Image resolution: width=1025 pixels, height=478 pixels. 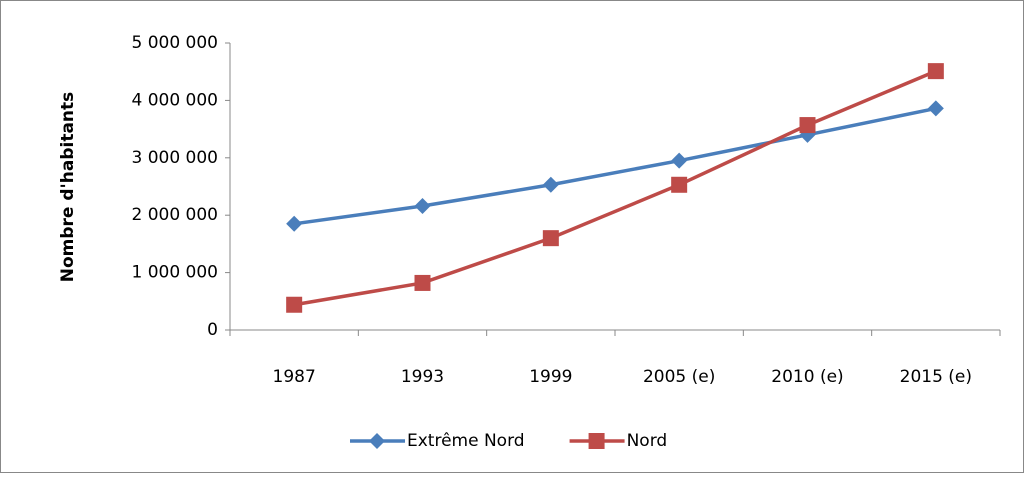 I want to click on y-tick-label: 0, so click(x=212, y=330).